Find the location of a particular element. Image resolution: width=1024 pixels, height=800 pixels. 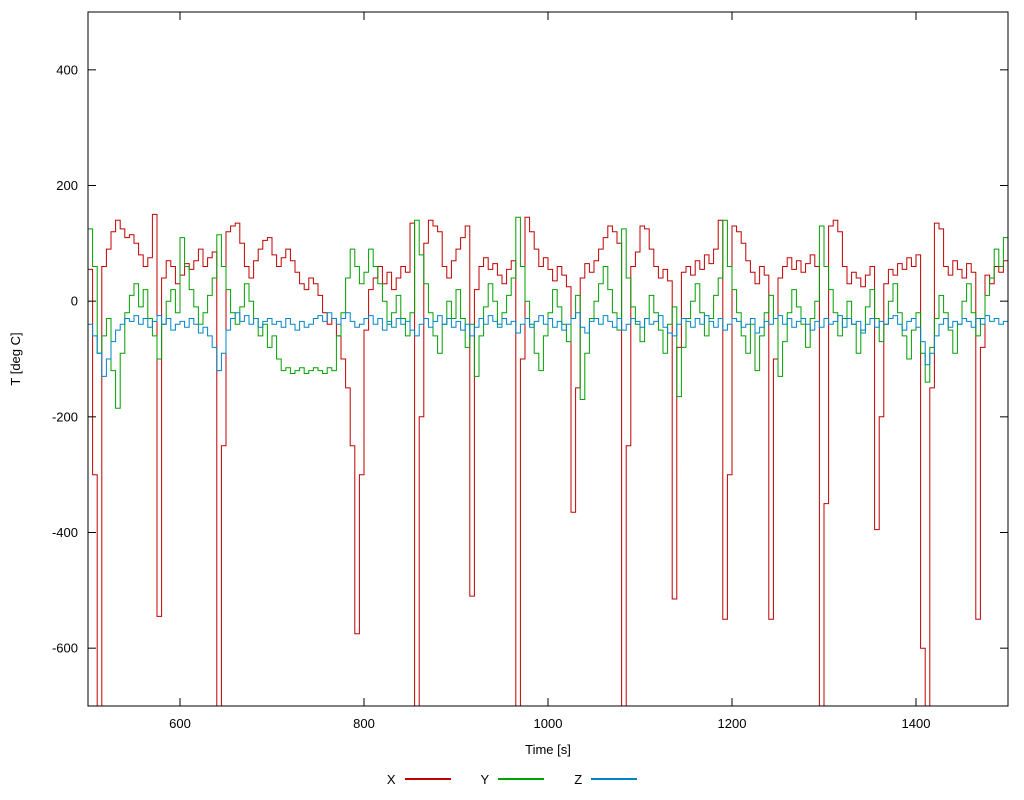

legend-item-y: Y is located at coordinates (513, 779).